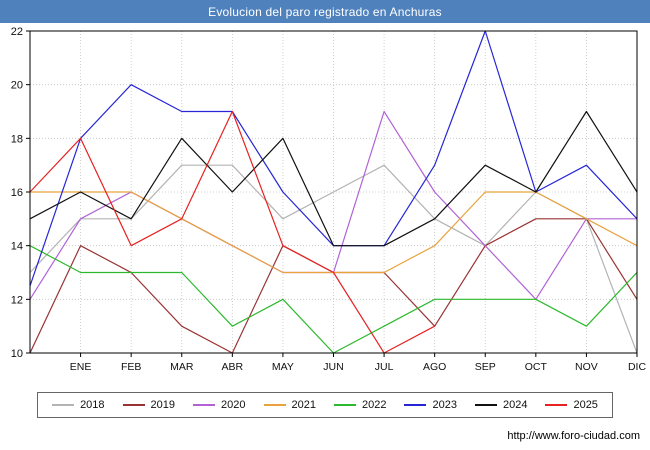  Describe the element at coordinates (233, 367) in the screenshot. I see `x-axis-tick-label: ABR` at that location.